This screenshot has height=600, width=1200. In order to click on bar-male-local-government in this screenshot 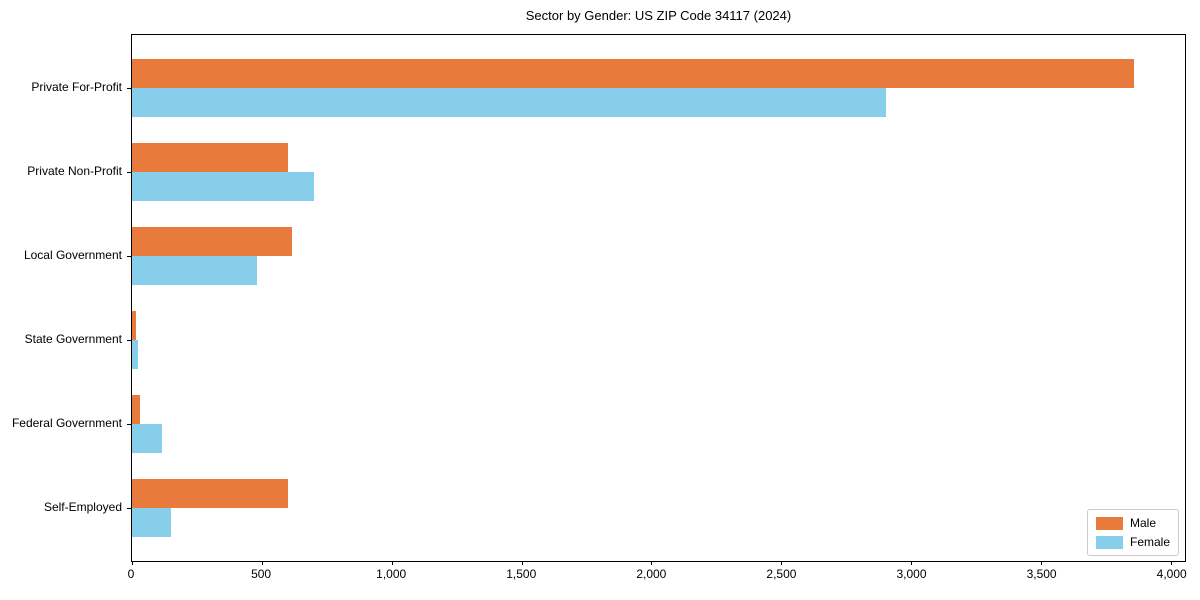, I will do `click(212, 241)`.